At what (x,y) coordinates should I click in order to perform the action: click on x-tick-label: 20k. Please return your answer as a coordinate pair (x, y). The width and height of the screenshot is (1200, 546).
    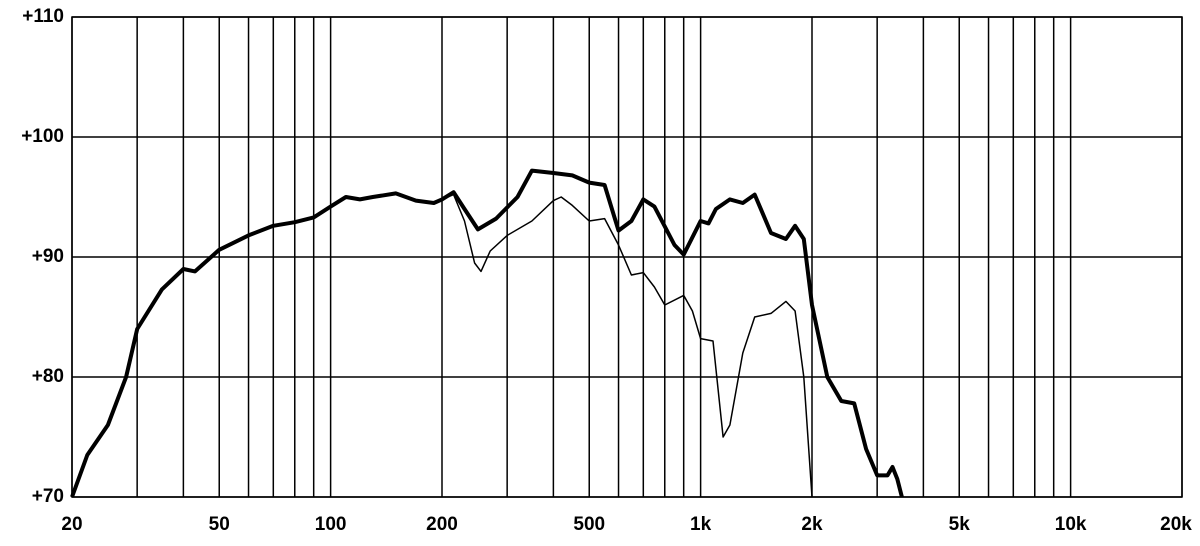
    Looking at the image, I should click on (1176, 524).